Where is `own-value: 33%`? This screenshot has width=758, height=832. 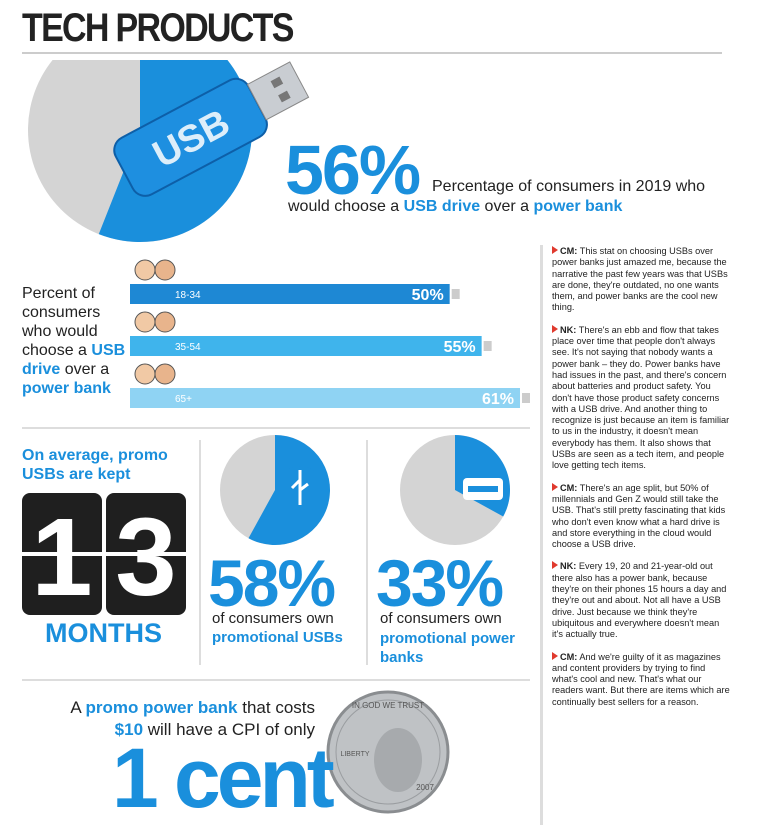
own-value: 33% is located at coordinates (440, 583).